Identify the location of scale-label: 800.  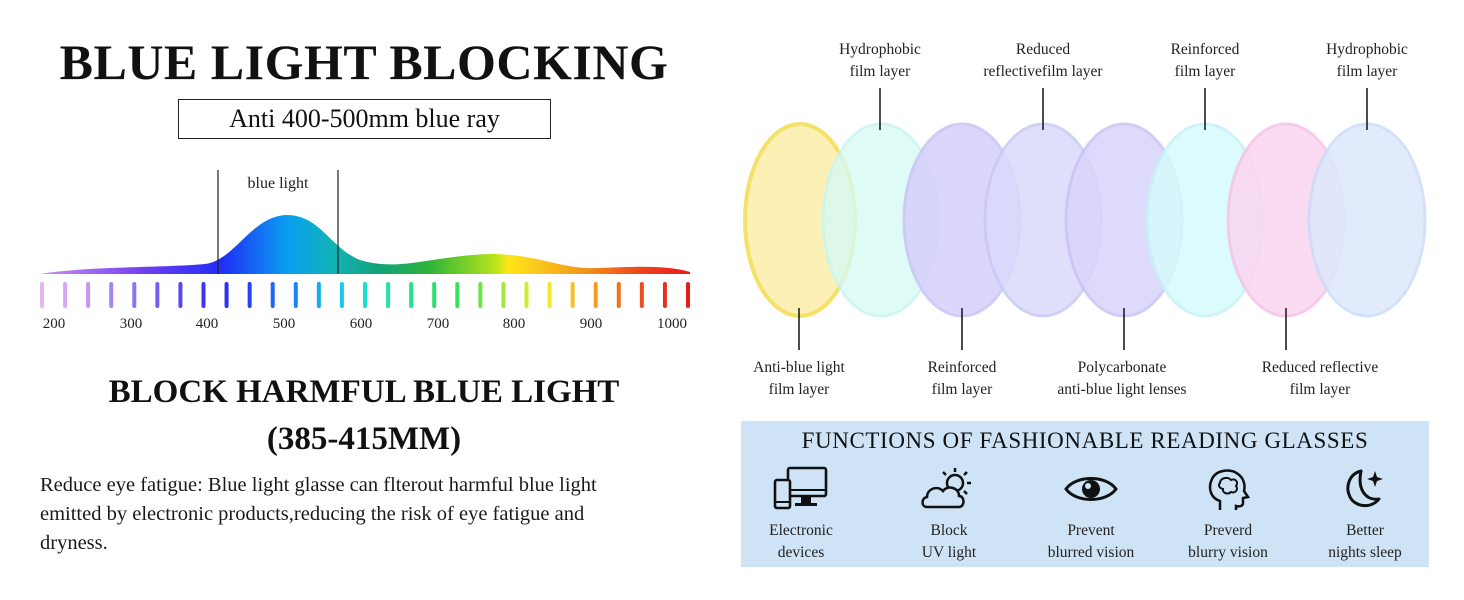
(514, 324).